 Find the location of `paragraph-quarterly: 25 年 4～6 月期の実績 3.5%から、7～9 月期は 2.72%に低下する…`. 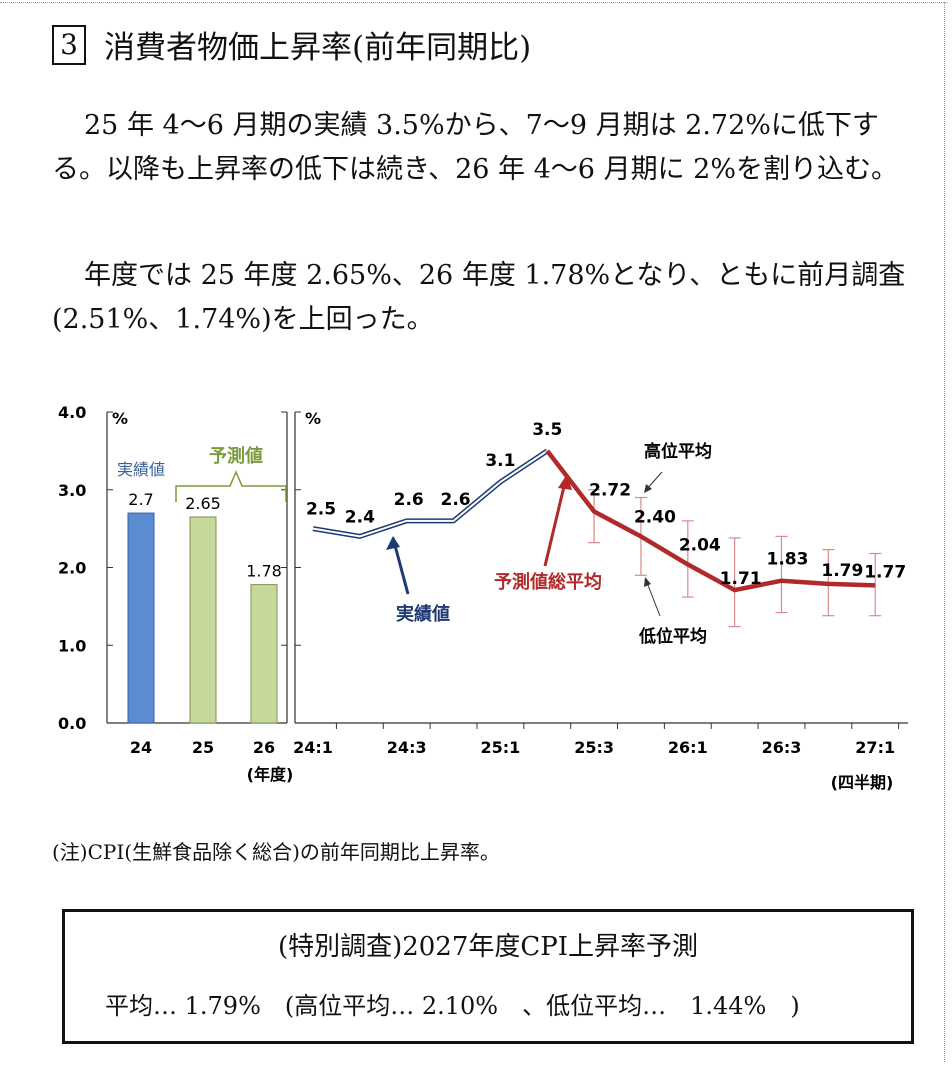

paragraph-quarterly: 25 年 4～6 月期の実績 3.5%から、7～9 月期は 2.72%に低下する… is located at coordinates (475, 147).